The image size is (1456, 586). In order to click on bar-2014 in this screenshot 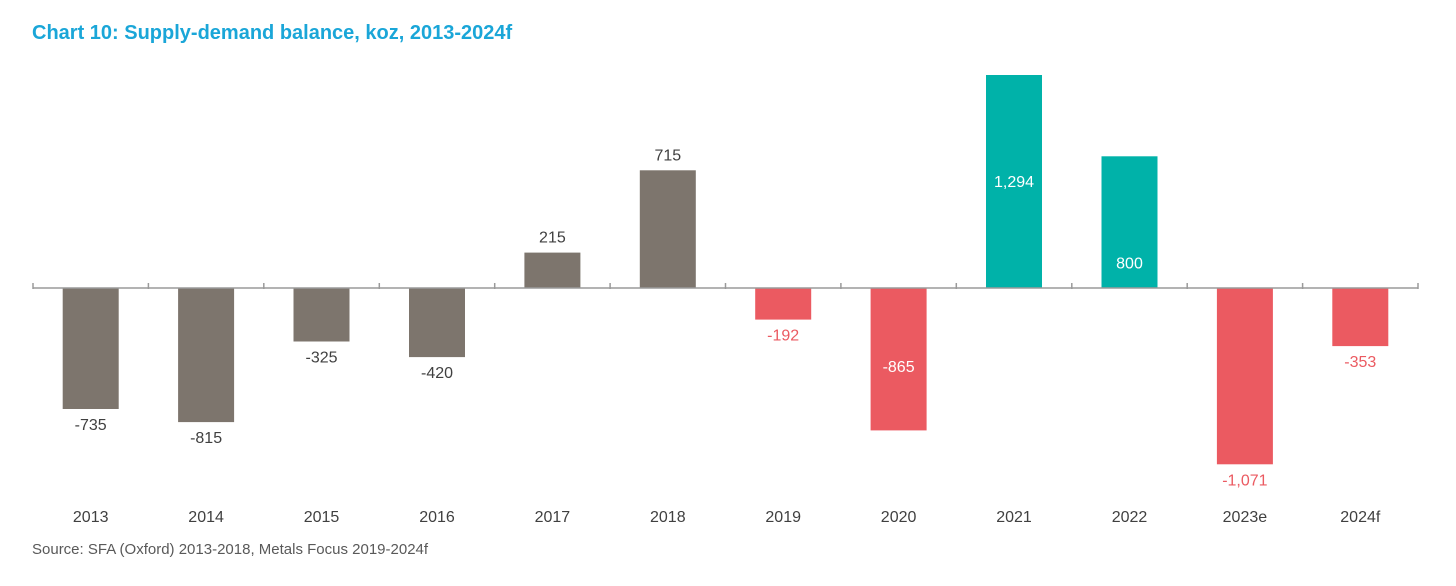, I will do `click(206, 355)`.